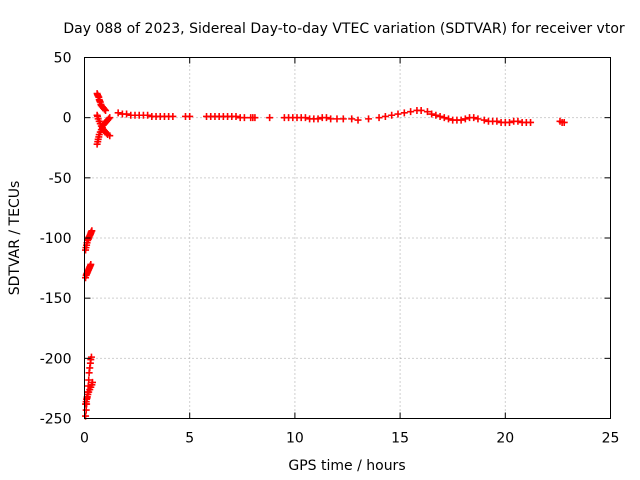 Image resolution: width=640 pixels, height=480 pixels. I want to click on x-axis-label: GPS time / hours, so click(346, 466).